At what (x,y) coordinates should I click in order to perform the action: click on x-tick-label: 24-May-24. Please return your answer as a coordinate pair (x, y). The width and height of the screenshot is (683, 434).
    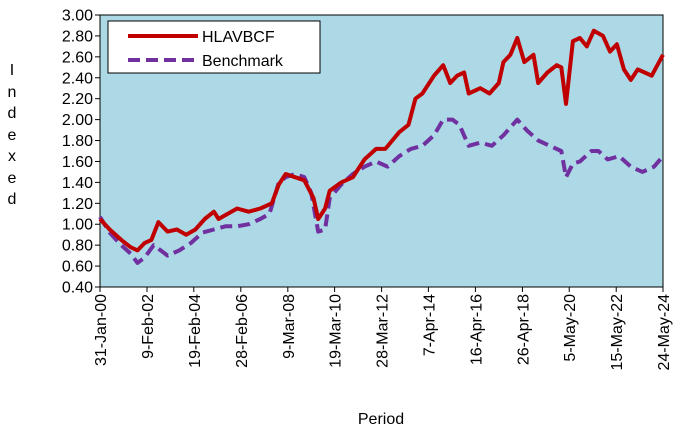
    Looking at the image, I should click on (664, 332).